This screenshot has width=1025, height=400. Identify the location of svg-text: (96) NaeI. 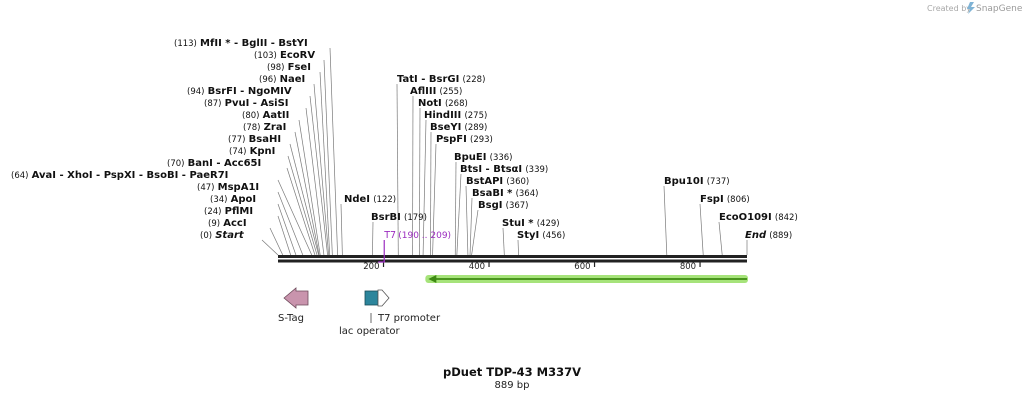
(282, 79).